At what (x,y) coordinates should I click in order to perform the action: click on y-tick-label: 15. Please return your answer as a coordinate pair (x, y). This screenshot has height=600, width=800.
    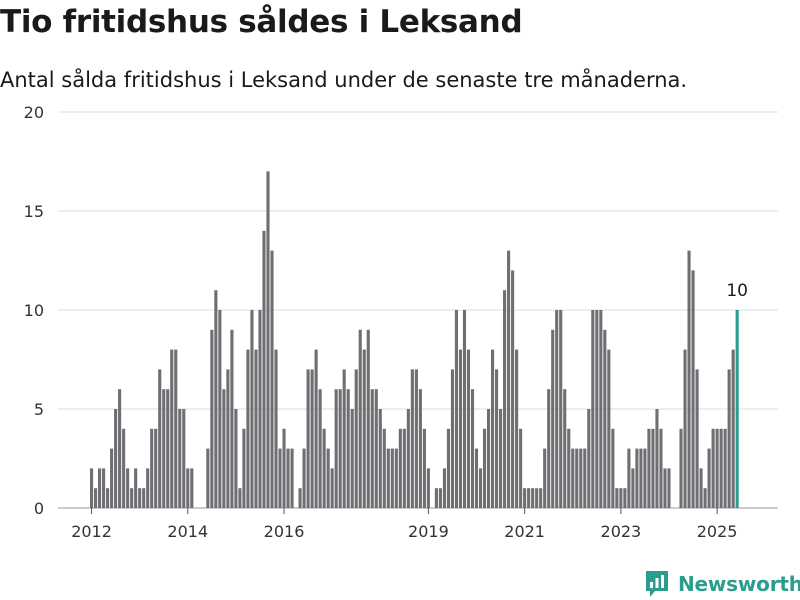
    Looking at the image, I should click on (34, 211).